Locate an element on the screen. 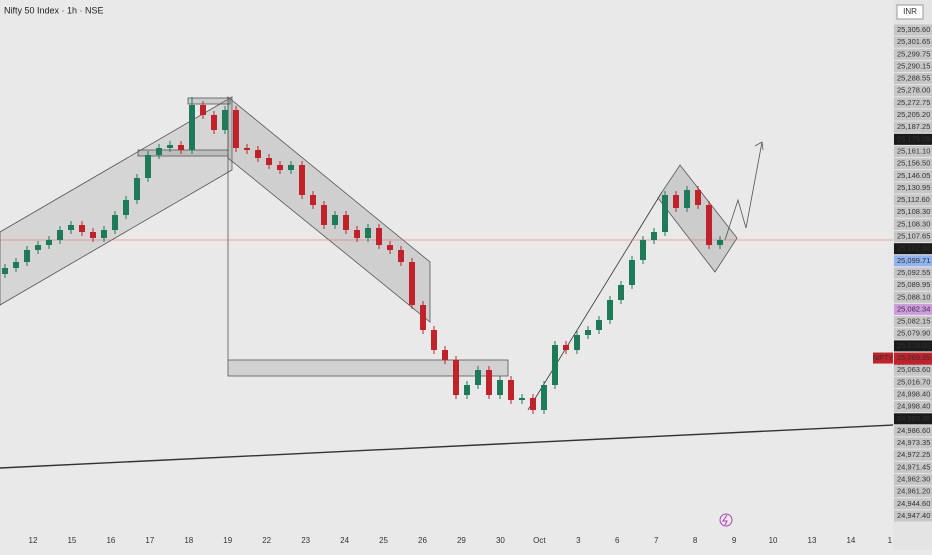  price-label: 25,108.30 is located at coordinates (913, 211).